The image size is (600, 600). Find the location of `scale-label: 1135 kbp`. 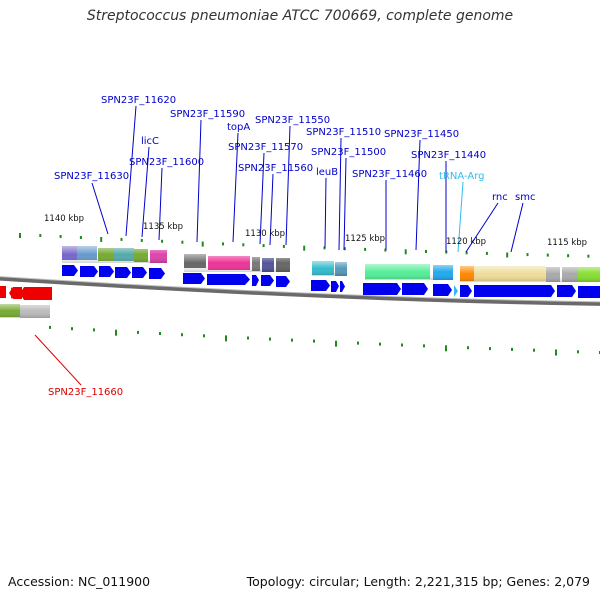

scale-label: 1135 kbp is located at coordinates (163, 227).